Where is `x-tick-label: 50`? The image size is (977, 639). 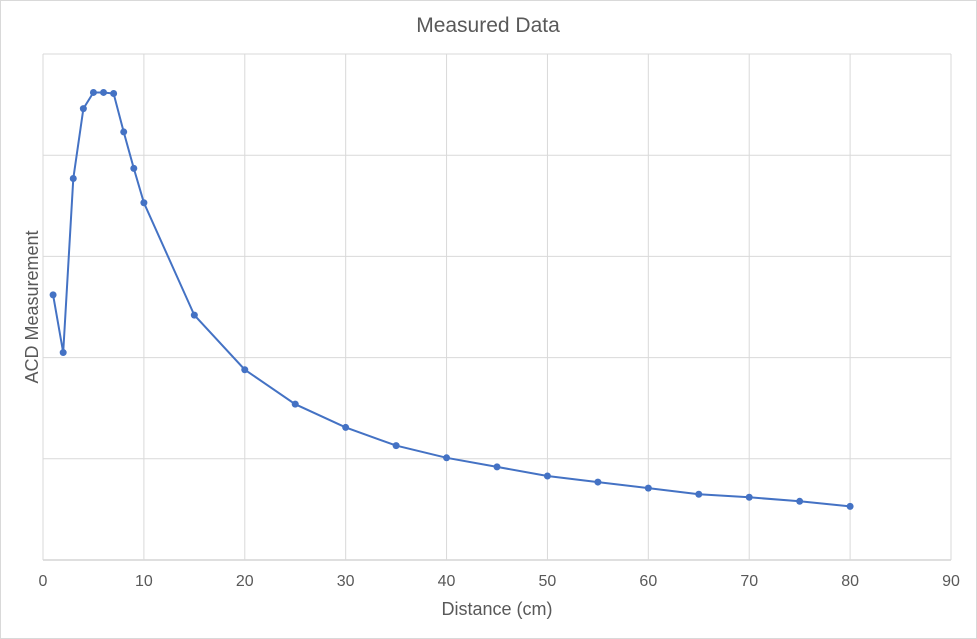
x-tick-label: 50 is located at coordinates (548, 581).